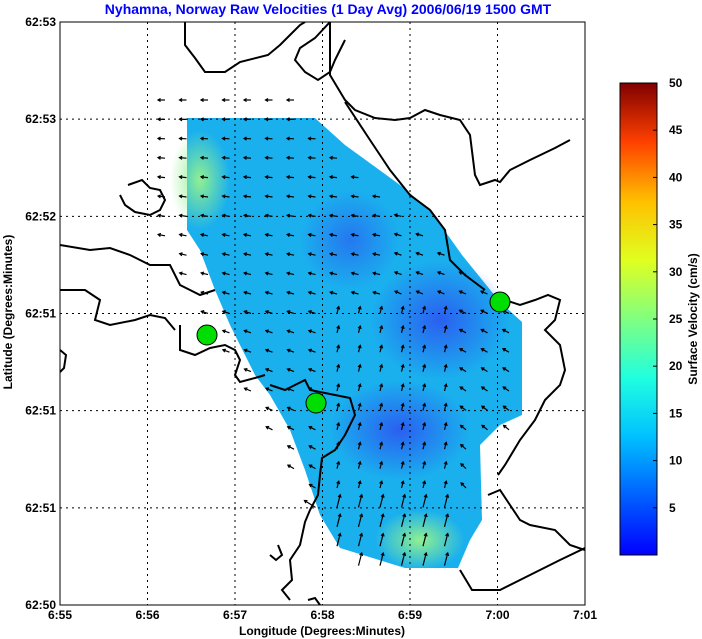 Image resolution: width=702 pixels, height=639 pixels. Describe the element at coordinates (676, 83) in the screenshot. I see `colorbar-tick-label: 50` at that location.